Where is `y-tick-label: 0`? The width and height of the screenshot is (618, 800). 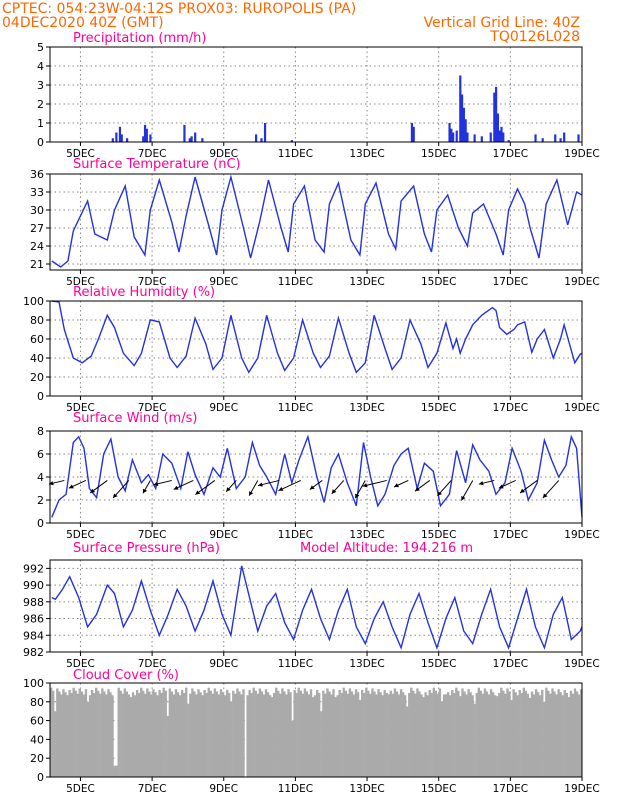
y-tick-label: 0 is located at coordinates (40, 523).